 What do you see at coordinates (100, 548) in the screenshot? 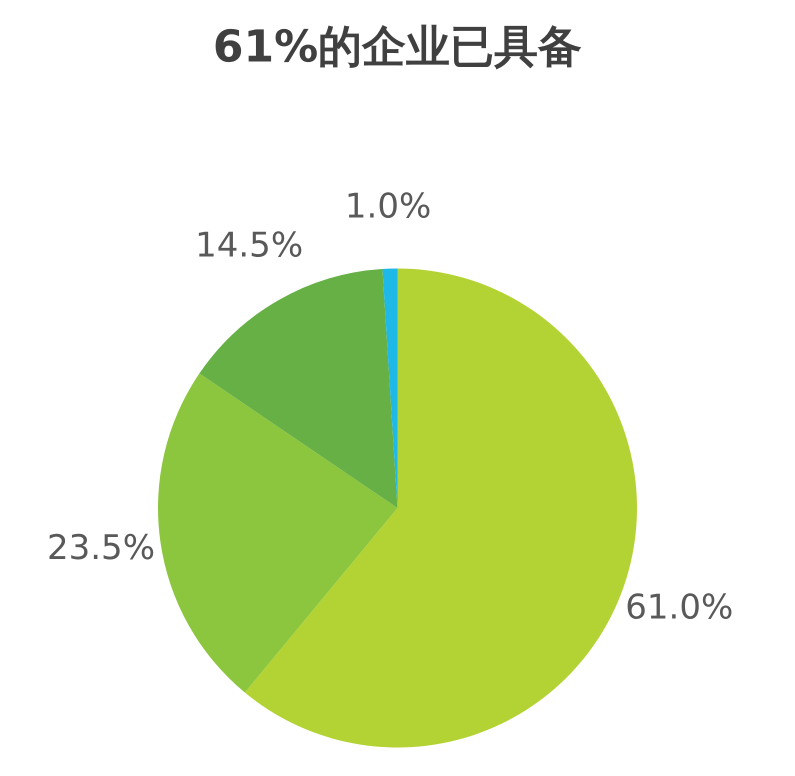
I see `data-label: 23.5%` at bounding box center [100, 548].